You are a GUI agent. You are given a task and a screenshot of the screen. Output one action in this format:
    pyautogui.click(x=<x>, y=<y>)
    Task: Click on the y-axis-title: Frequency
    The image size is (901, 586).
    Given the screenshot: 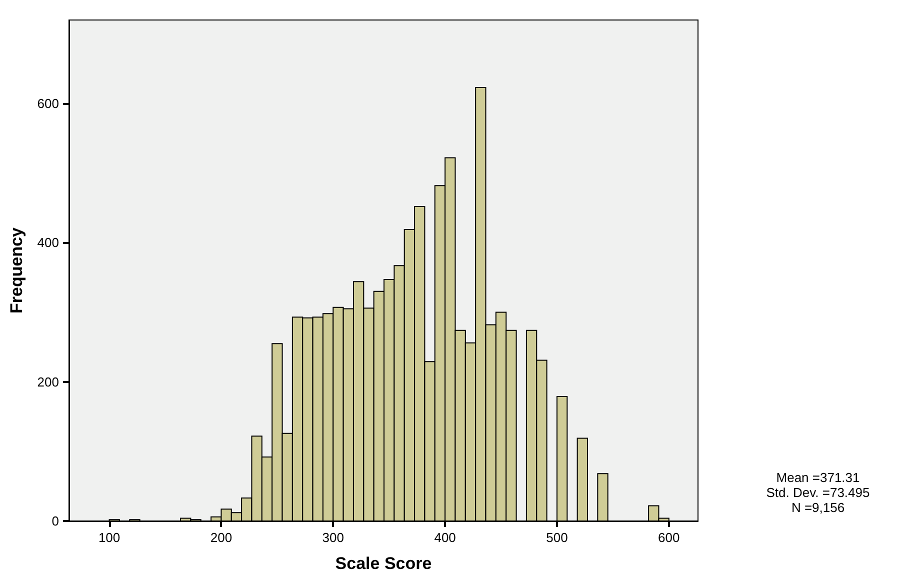 What is the action you would take?
    pyautogui.click(x=16, y=270)
    